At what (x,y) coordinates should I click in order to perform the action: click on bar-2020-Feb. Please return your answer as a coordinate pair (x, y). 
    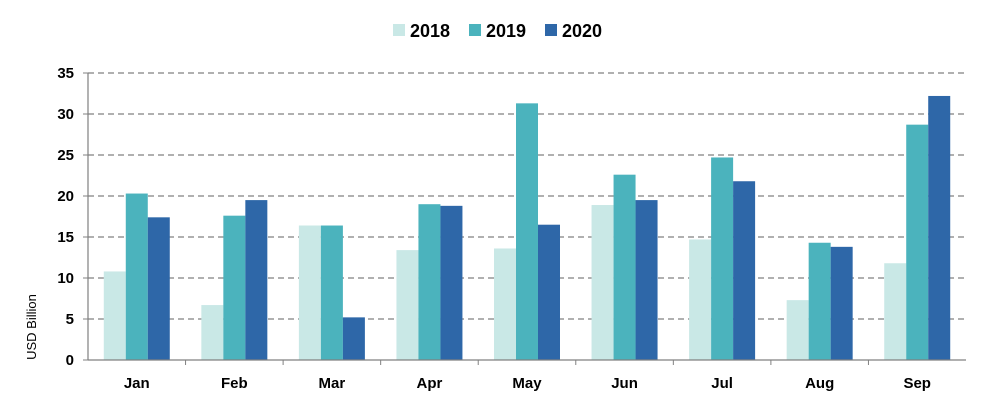
    Looking at the image, I should click on (256, 280).